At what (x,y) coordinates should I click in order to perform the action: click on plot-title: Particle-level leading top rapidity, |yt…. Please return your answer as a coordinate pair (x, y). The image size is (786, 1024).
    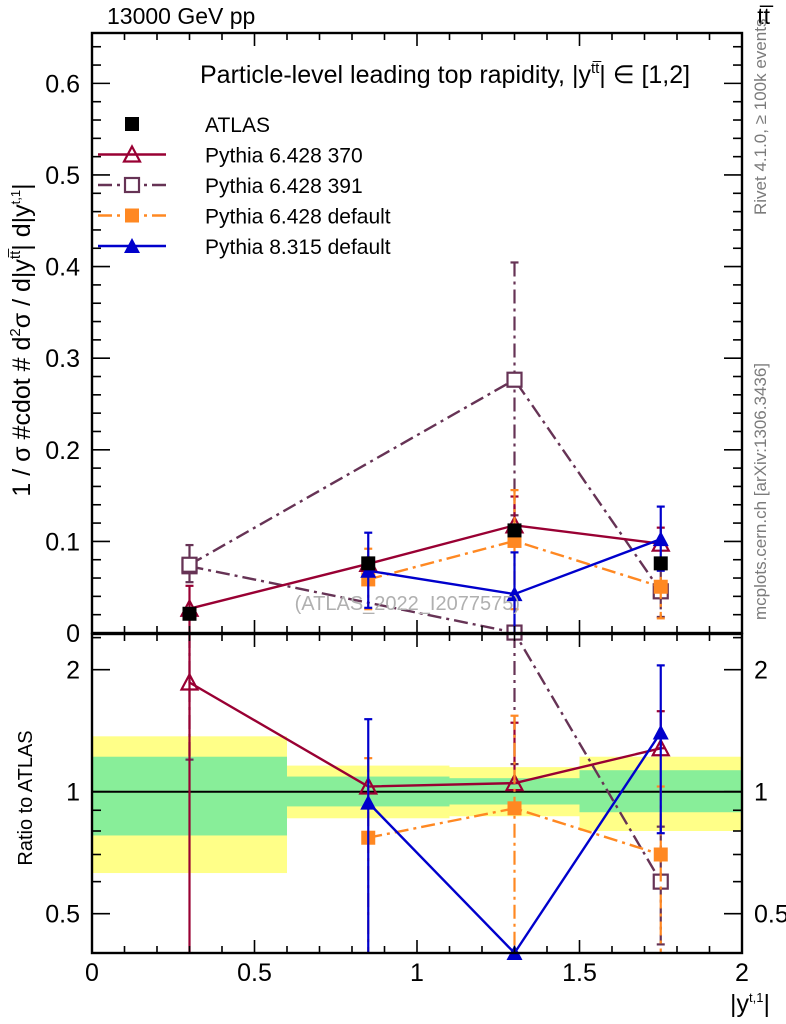
    Looking at the image, I should click on (445, 74).